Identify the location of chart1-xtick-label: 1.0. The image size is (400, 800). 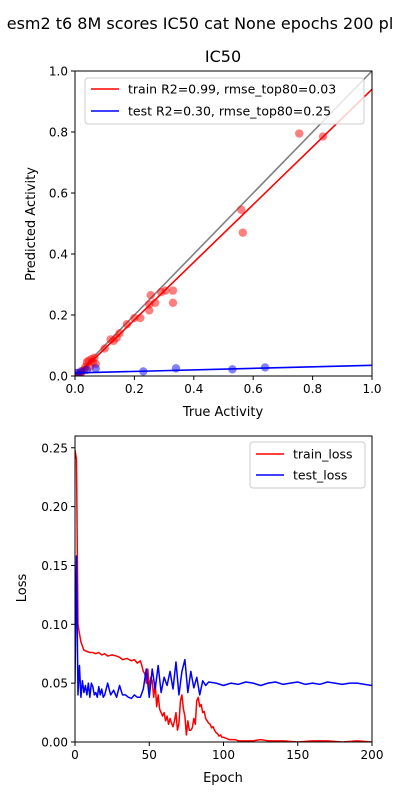
(371, 389).